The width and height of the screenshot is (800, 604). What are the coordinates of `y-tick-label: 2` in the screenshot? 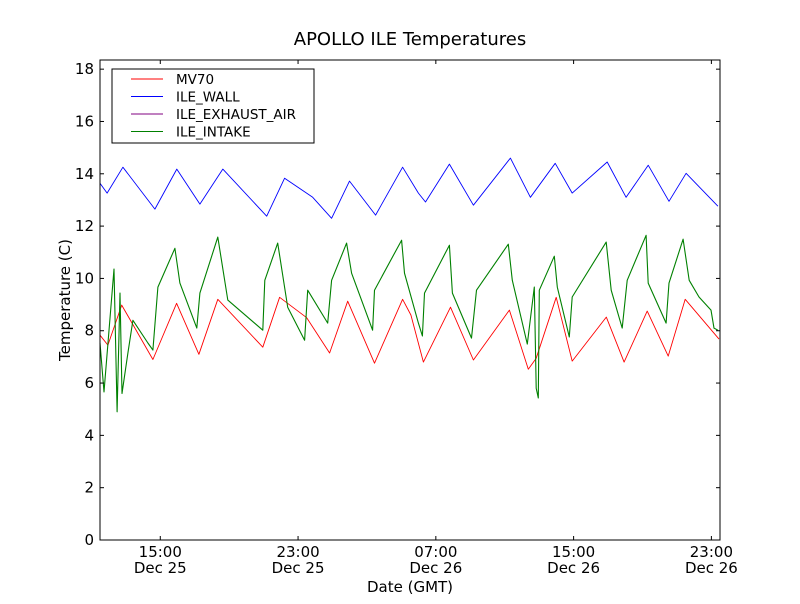 It's located at (89, 488).